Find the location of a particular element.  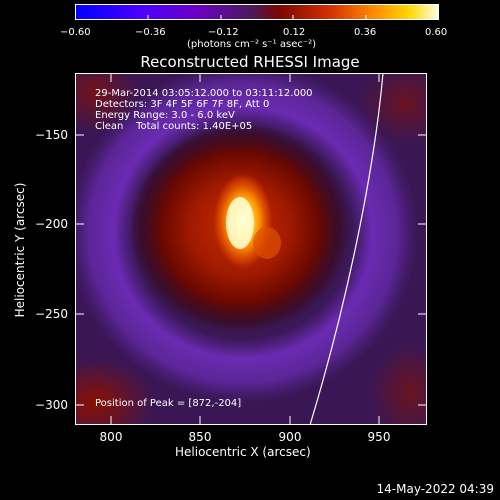

colorbar-tick: −0.36 is located at coordinates (150, 32).